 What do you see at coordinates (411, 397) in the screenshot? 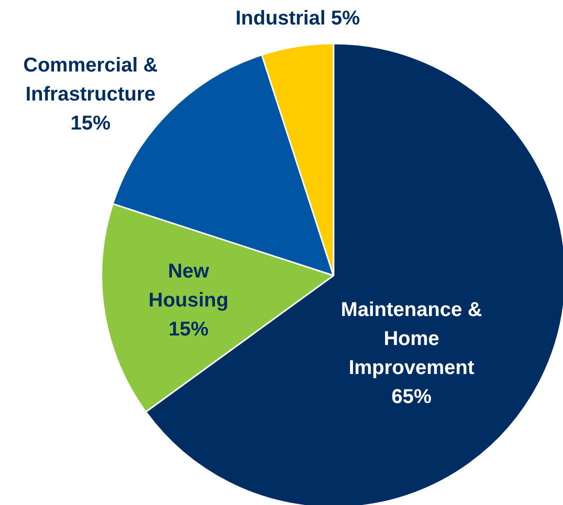
I see `data-label: 65%` at bounding box center [411, 397].